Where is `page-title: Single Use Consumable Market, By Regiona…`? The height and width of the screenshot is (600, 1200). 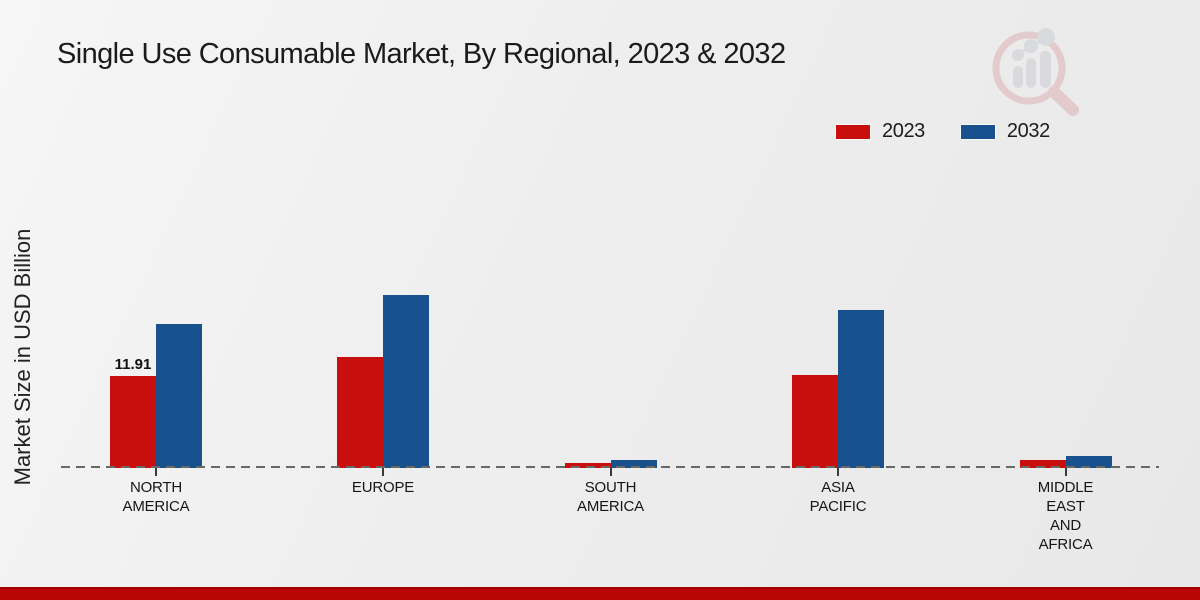 page-title: Single Use Consumable Market, By Regiona… is located at coordinates (421, 54).